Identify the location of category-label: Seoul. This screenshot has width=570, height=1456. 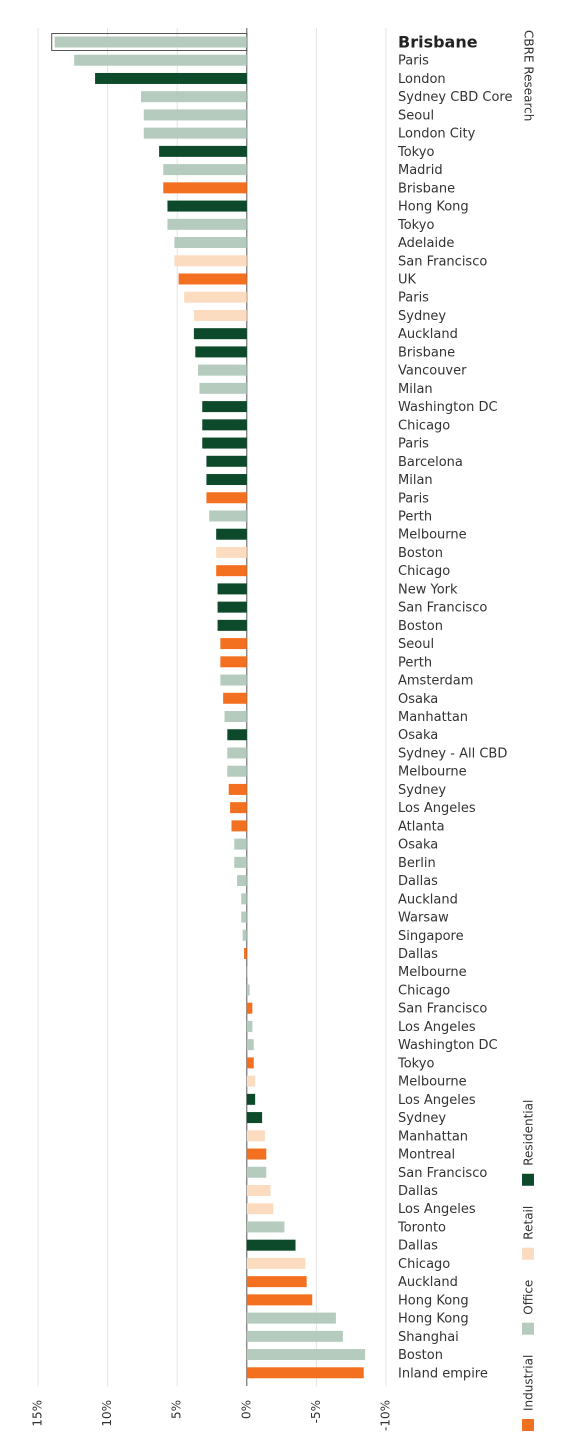
(416, 644).